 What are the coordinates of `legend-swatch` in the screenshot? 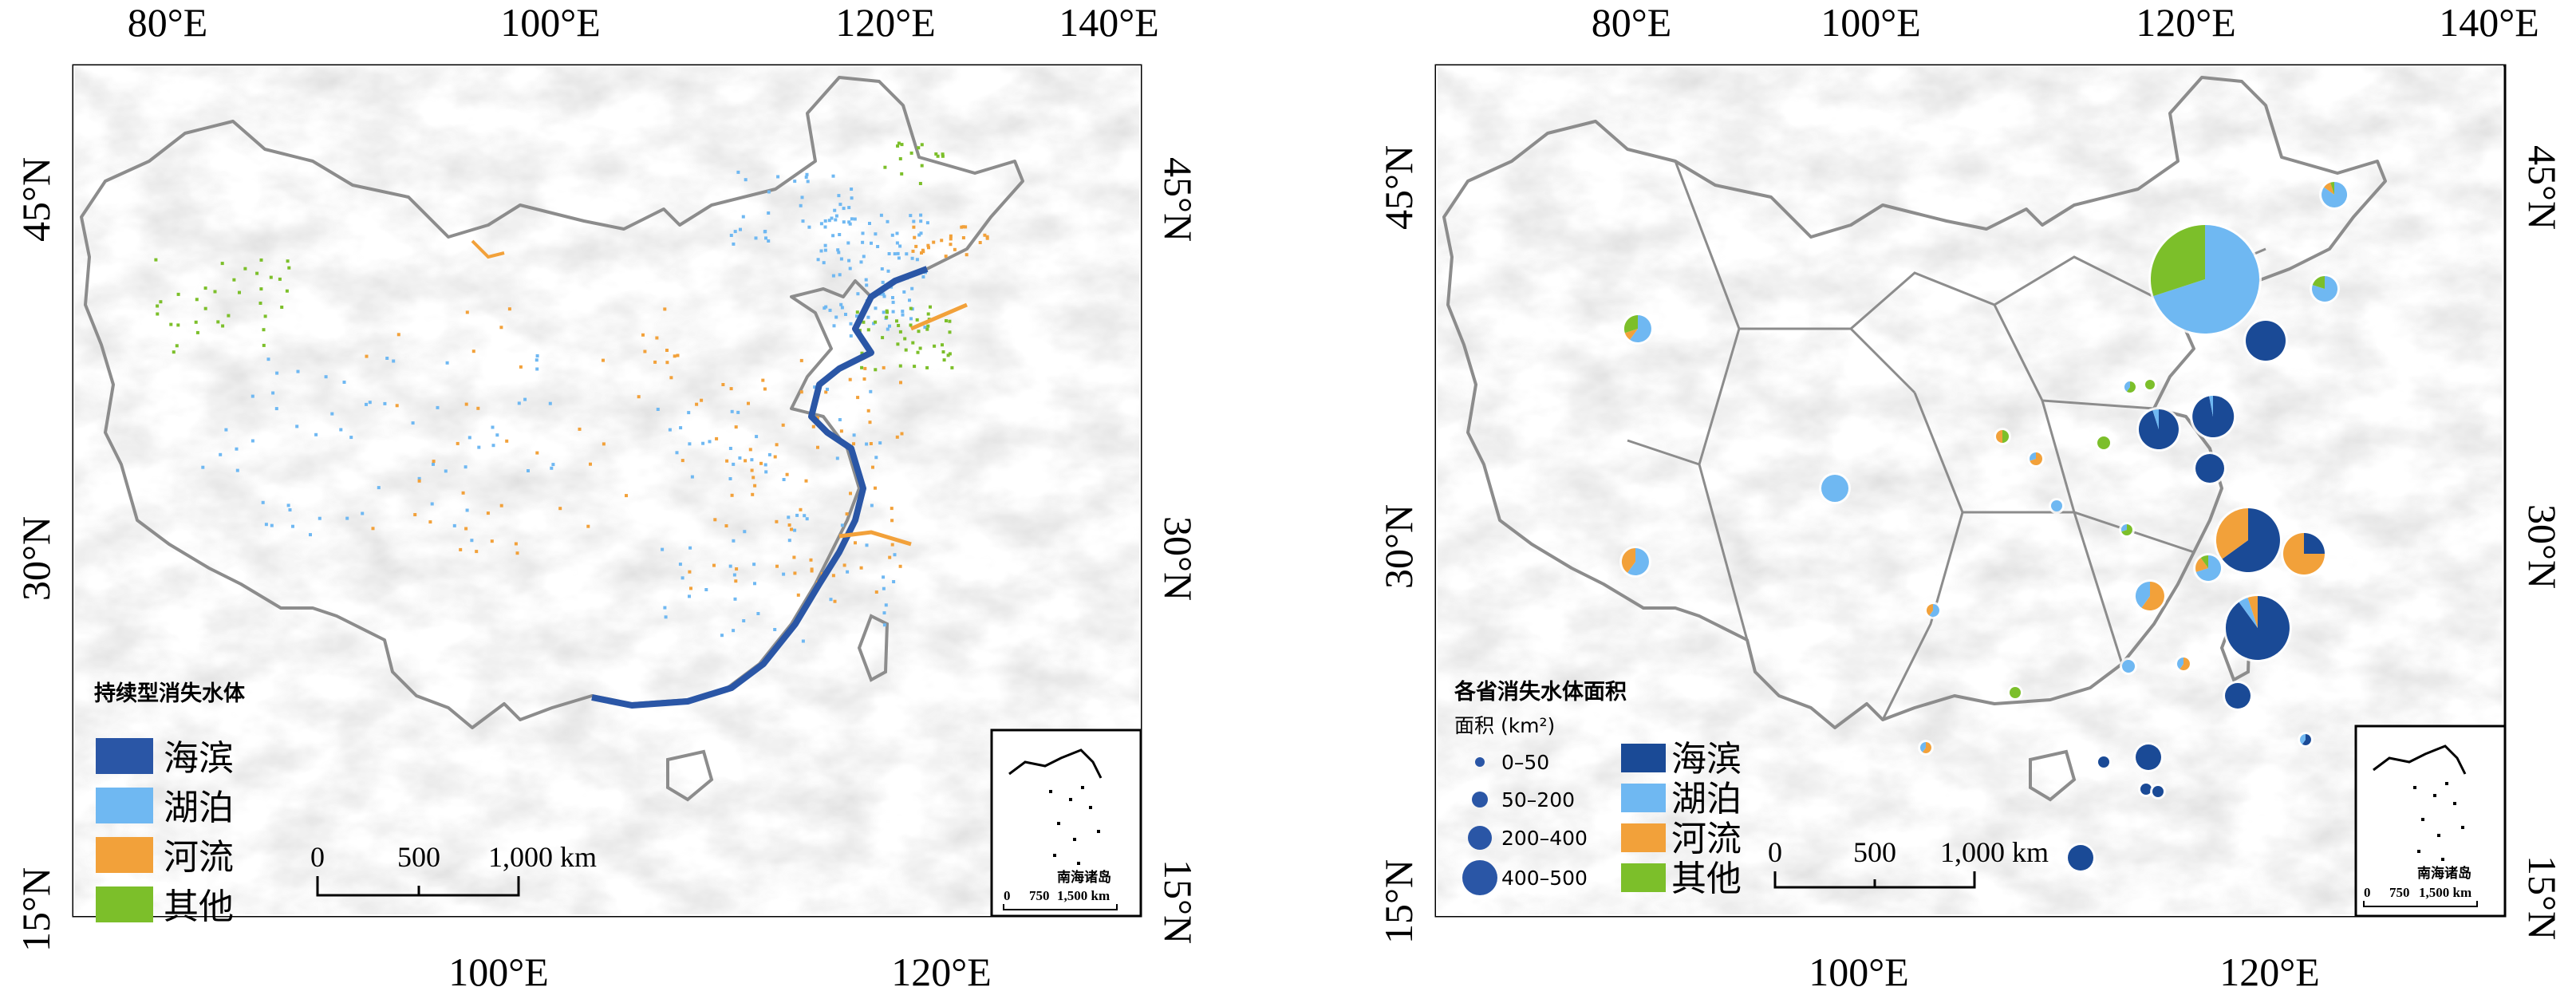 It's located at (1643, 877).